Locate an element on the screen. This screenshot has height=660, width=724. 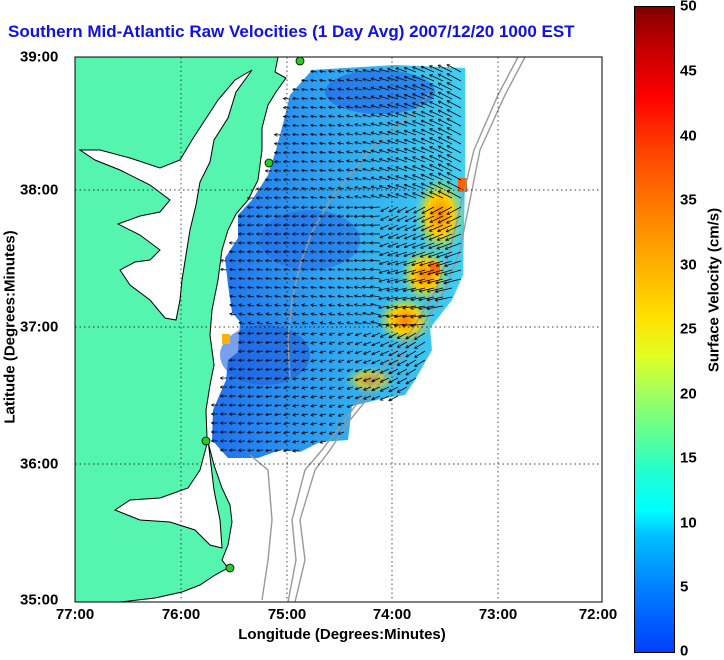
lon-tick: 72:00 is located at coordinates (598, 614).